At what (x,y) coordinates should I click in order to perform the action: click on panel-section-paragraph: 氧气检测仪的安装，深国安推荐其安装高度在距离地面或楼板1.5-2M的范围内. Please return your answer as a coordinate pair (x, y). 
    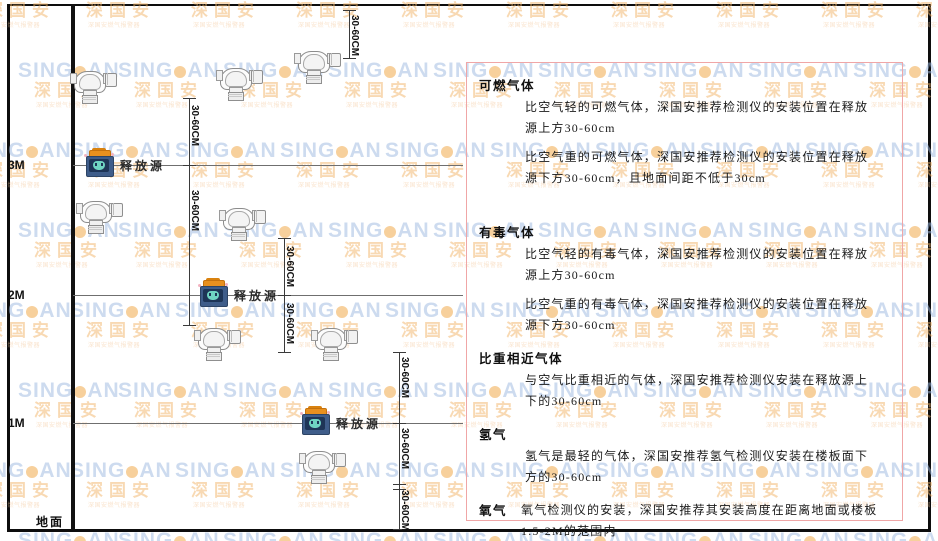
    Looking at the image, I should click on (699, 520).